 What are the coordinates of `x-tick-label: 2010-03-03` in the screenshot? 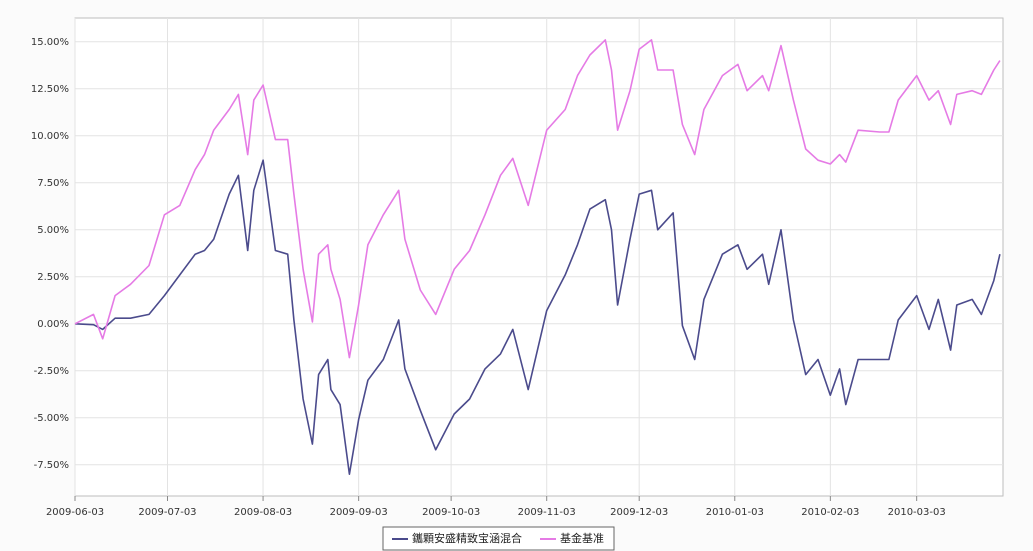 It's located at (917, 512).